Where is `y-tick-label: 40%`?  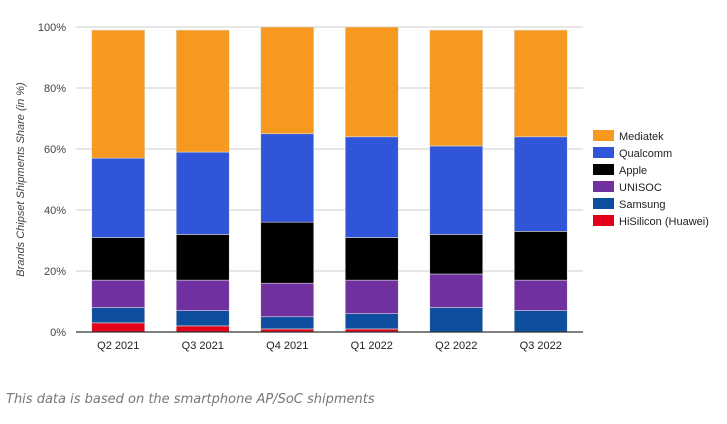
y-tick-label: 40% is located at coordinates (55, 211).